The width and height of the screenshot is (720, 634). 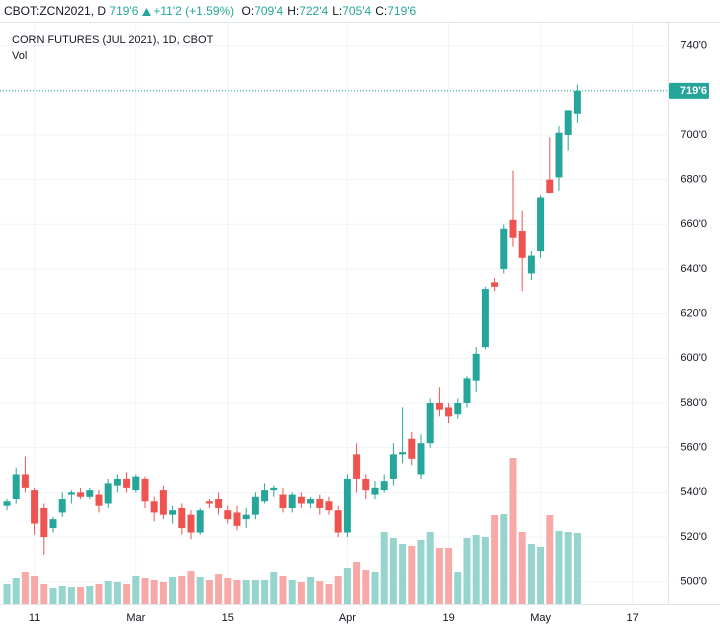 I want to click on x-tick-label: Apr, so click(x=347, y=618).